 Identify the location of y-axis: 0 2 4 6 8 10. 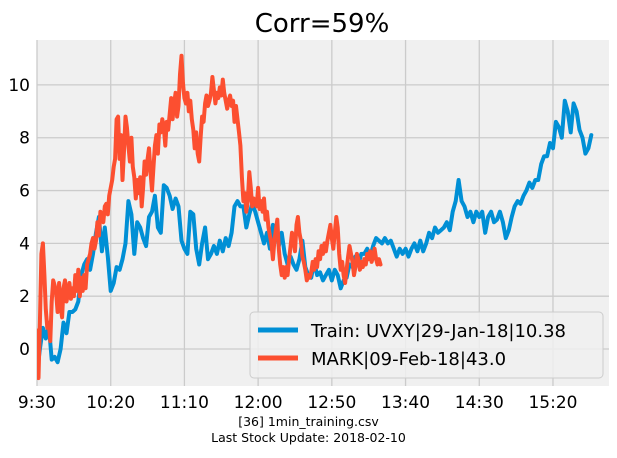
(19, 218).